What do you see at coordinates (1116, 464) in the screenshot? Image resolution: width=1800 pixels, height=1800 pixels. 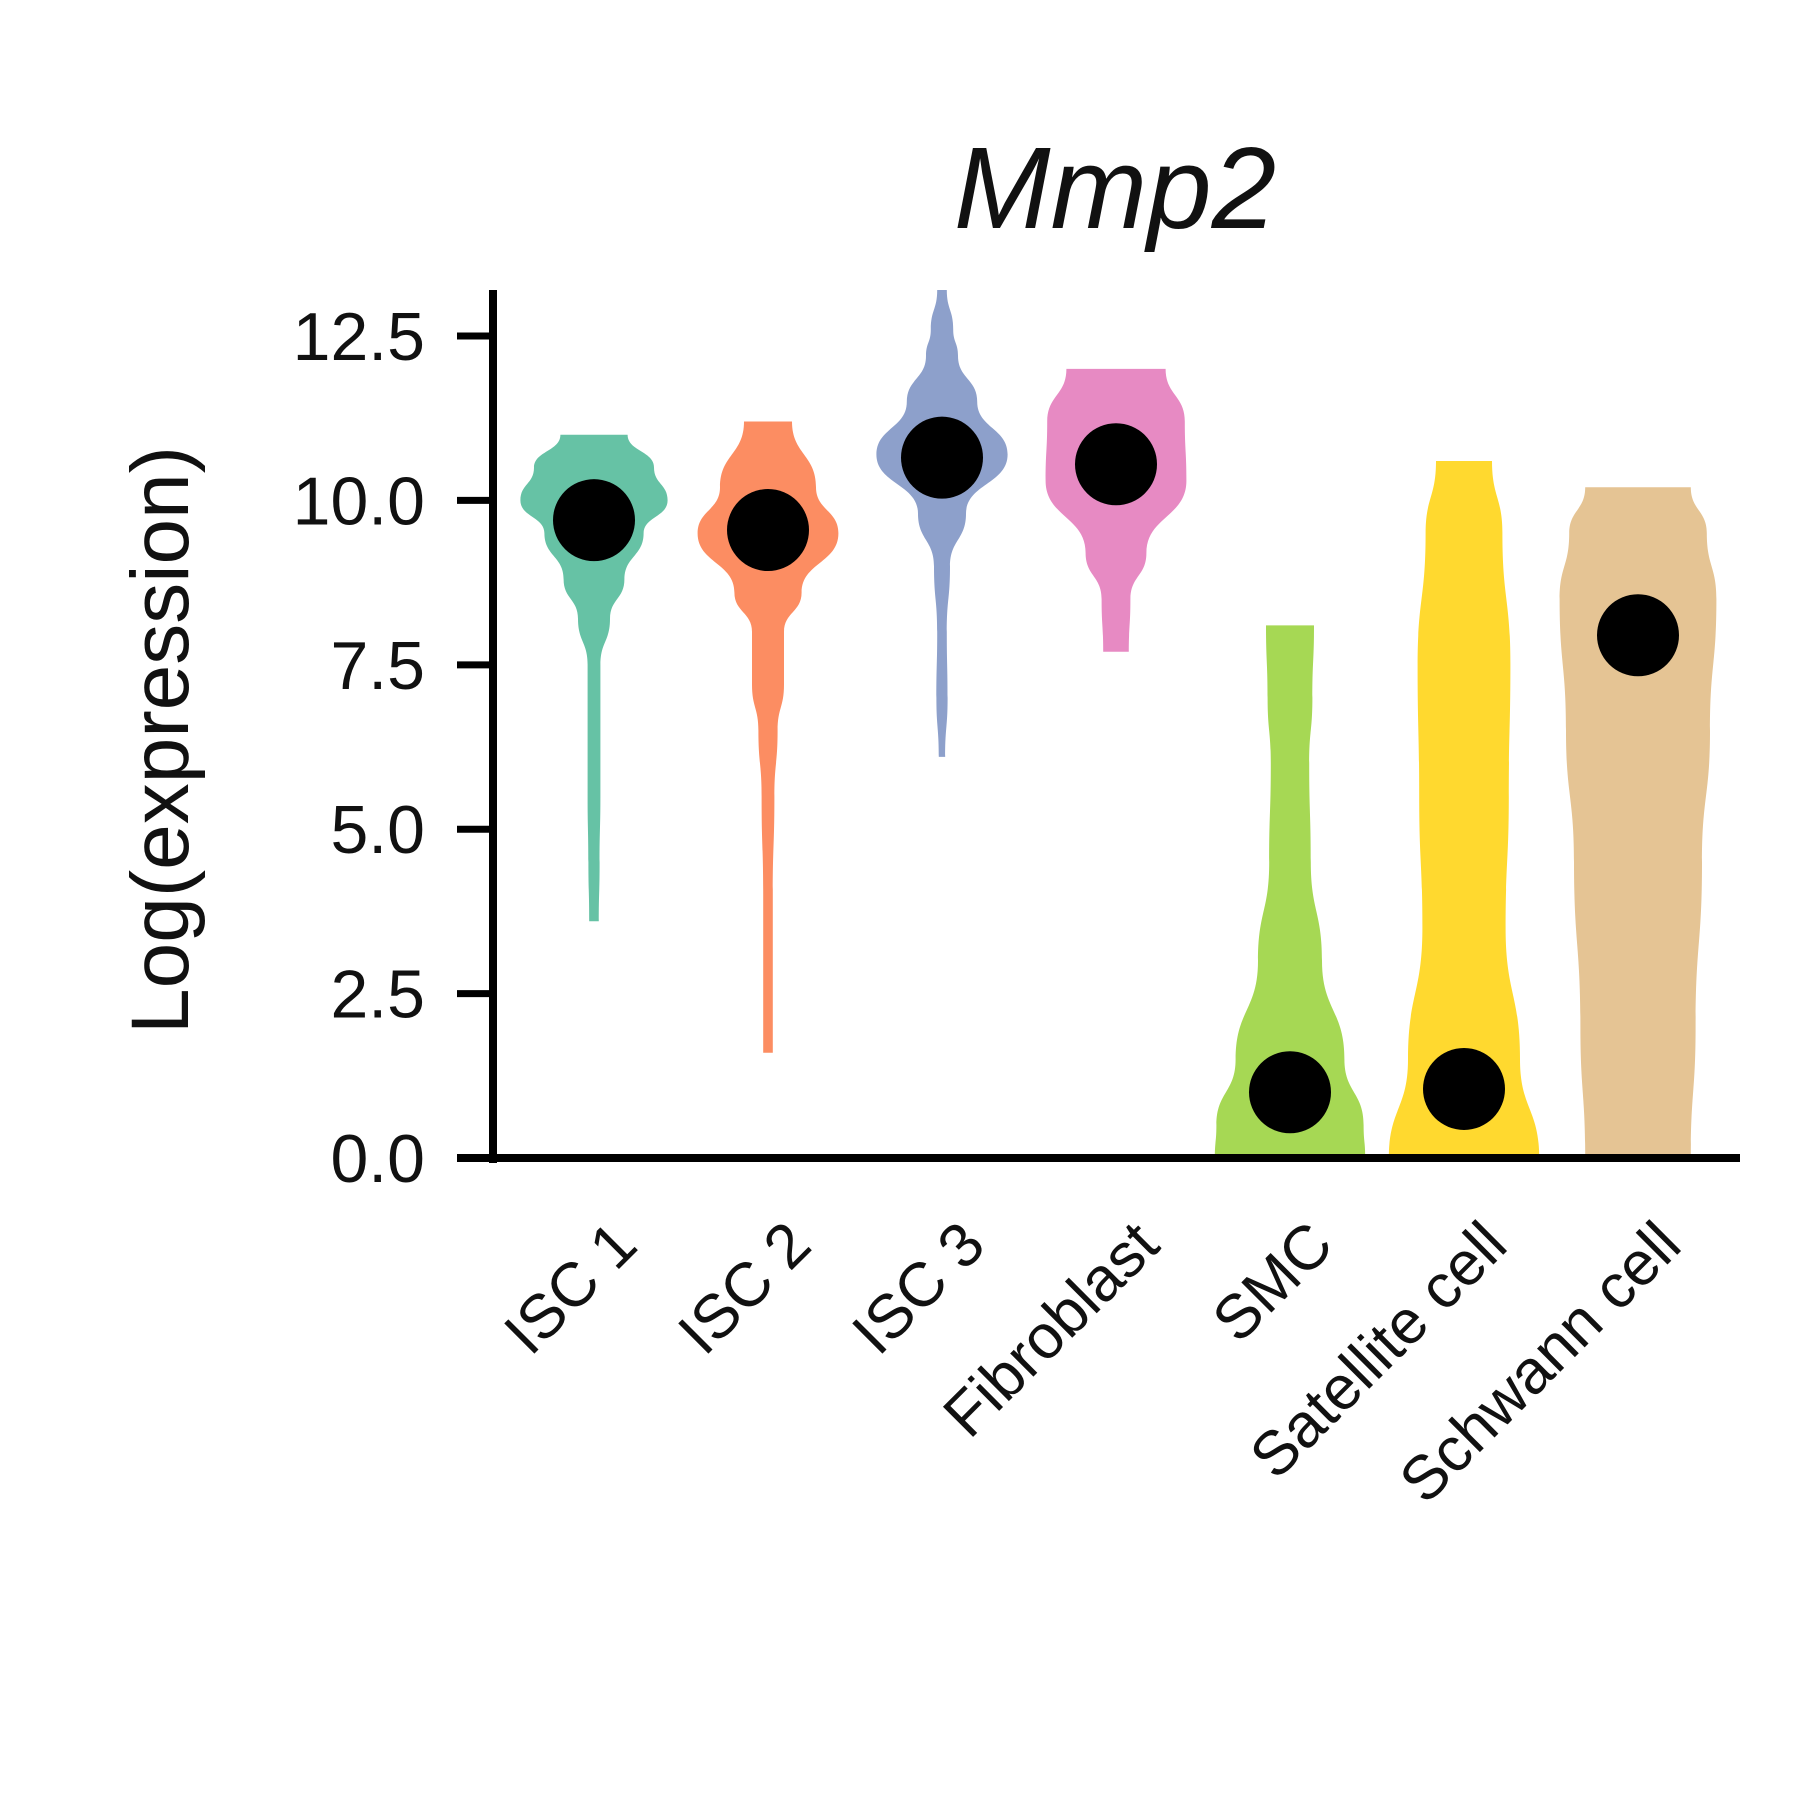 I see `mean-dot-fibroblast` at bounding box center [1116, 464].